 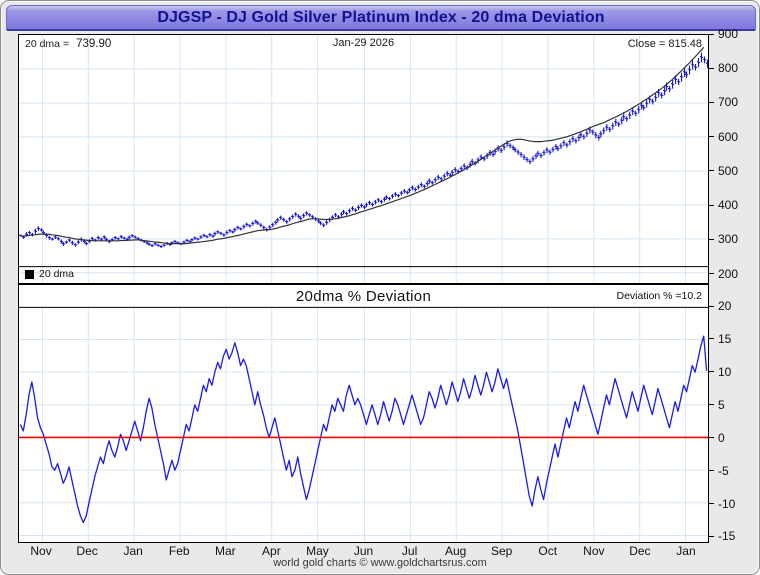 What do you see at coordinates (271, 551) in the screenshot?
I see `x-tick-label: Apr` at bounding box center [271, 551].